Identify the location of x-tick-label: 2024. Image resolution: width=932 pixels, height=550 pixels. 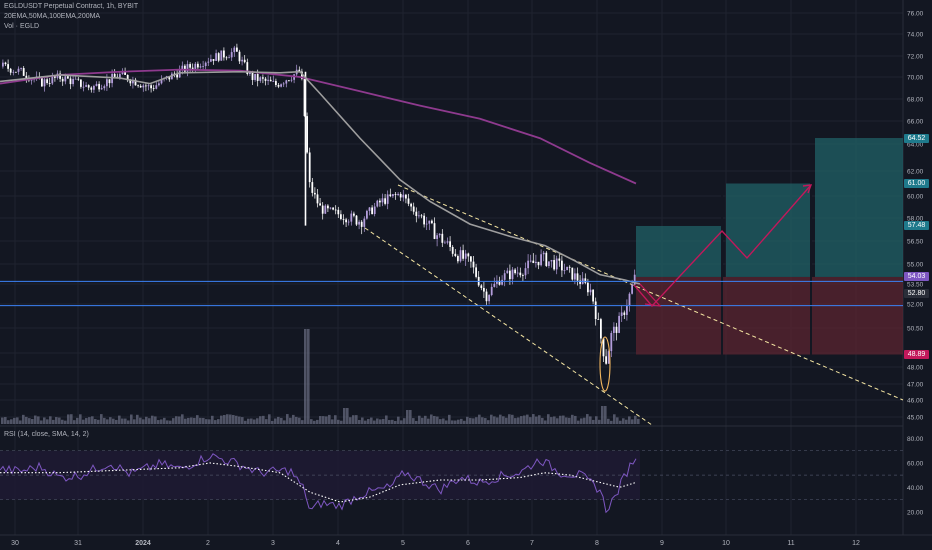
(143, 543).